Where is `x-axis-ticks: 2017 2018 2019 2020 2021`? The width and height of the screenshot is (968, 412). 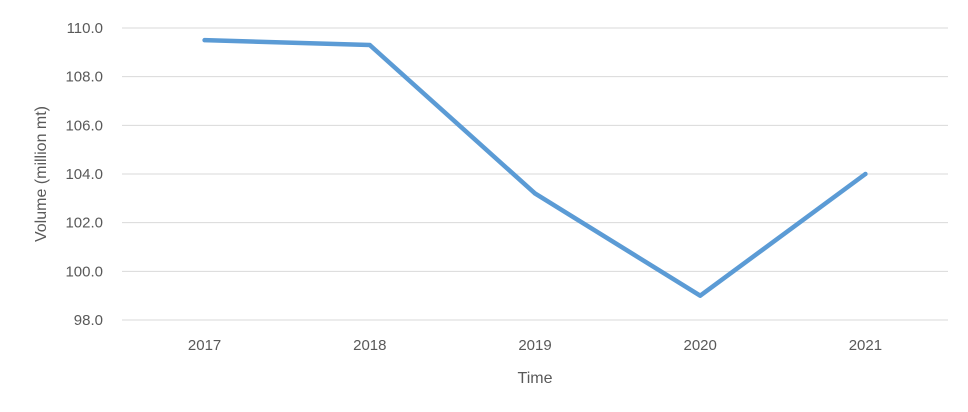
x-axis-ticks: 2017 2018 2019 2020 2021 is located at coordinates (535, 345).